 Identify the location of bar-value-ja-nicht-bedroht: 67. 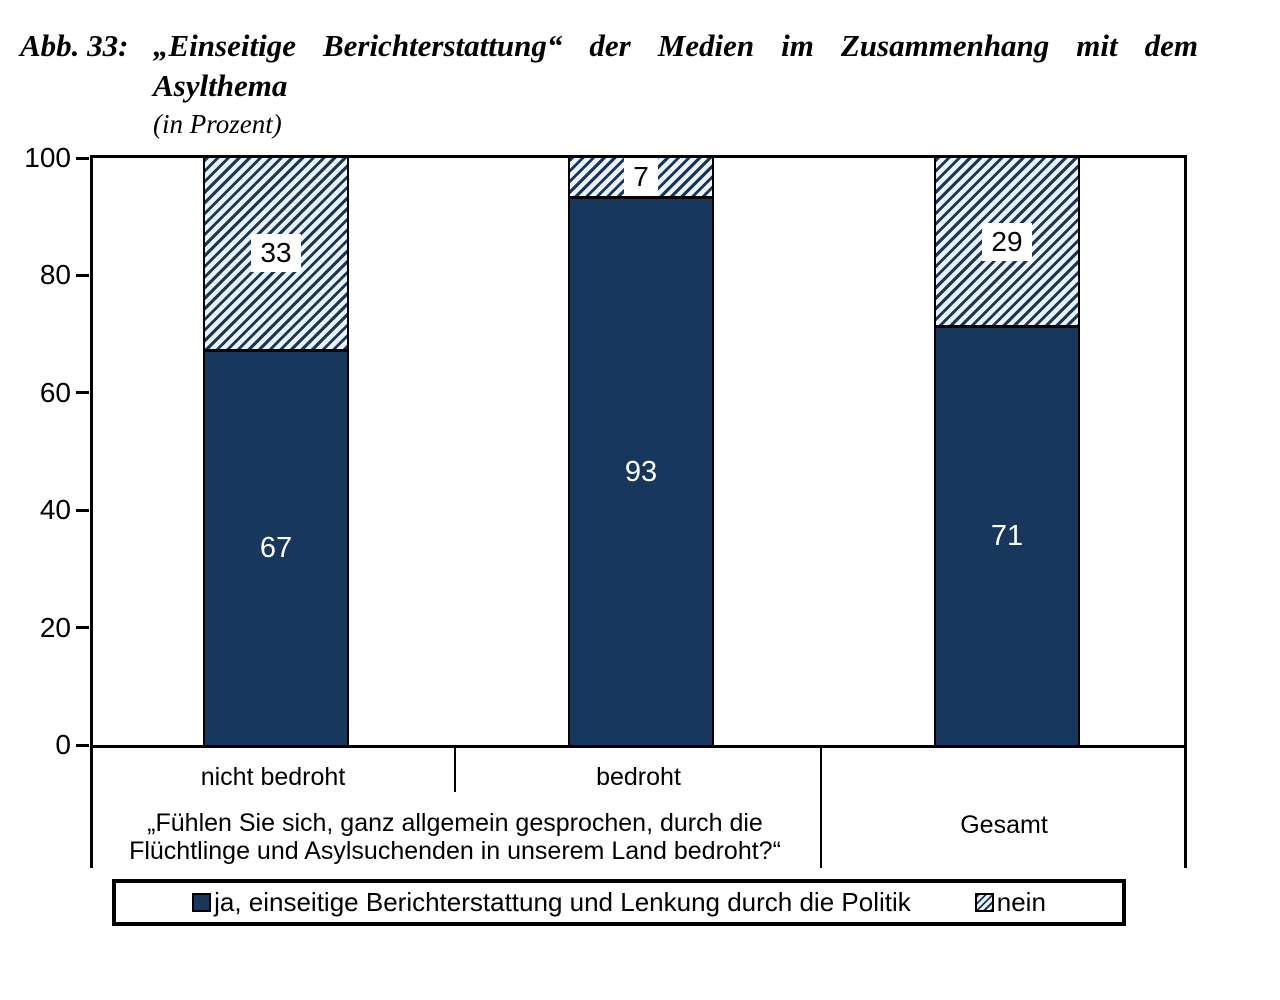
(276, 547).